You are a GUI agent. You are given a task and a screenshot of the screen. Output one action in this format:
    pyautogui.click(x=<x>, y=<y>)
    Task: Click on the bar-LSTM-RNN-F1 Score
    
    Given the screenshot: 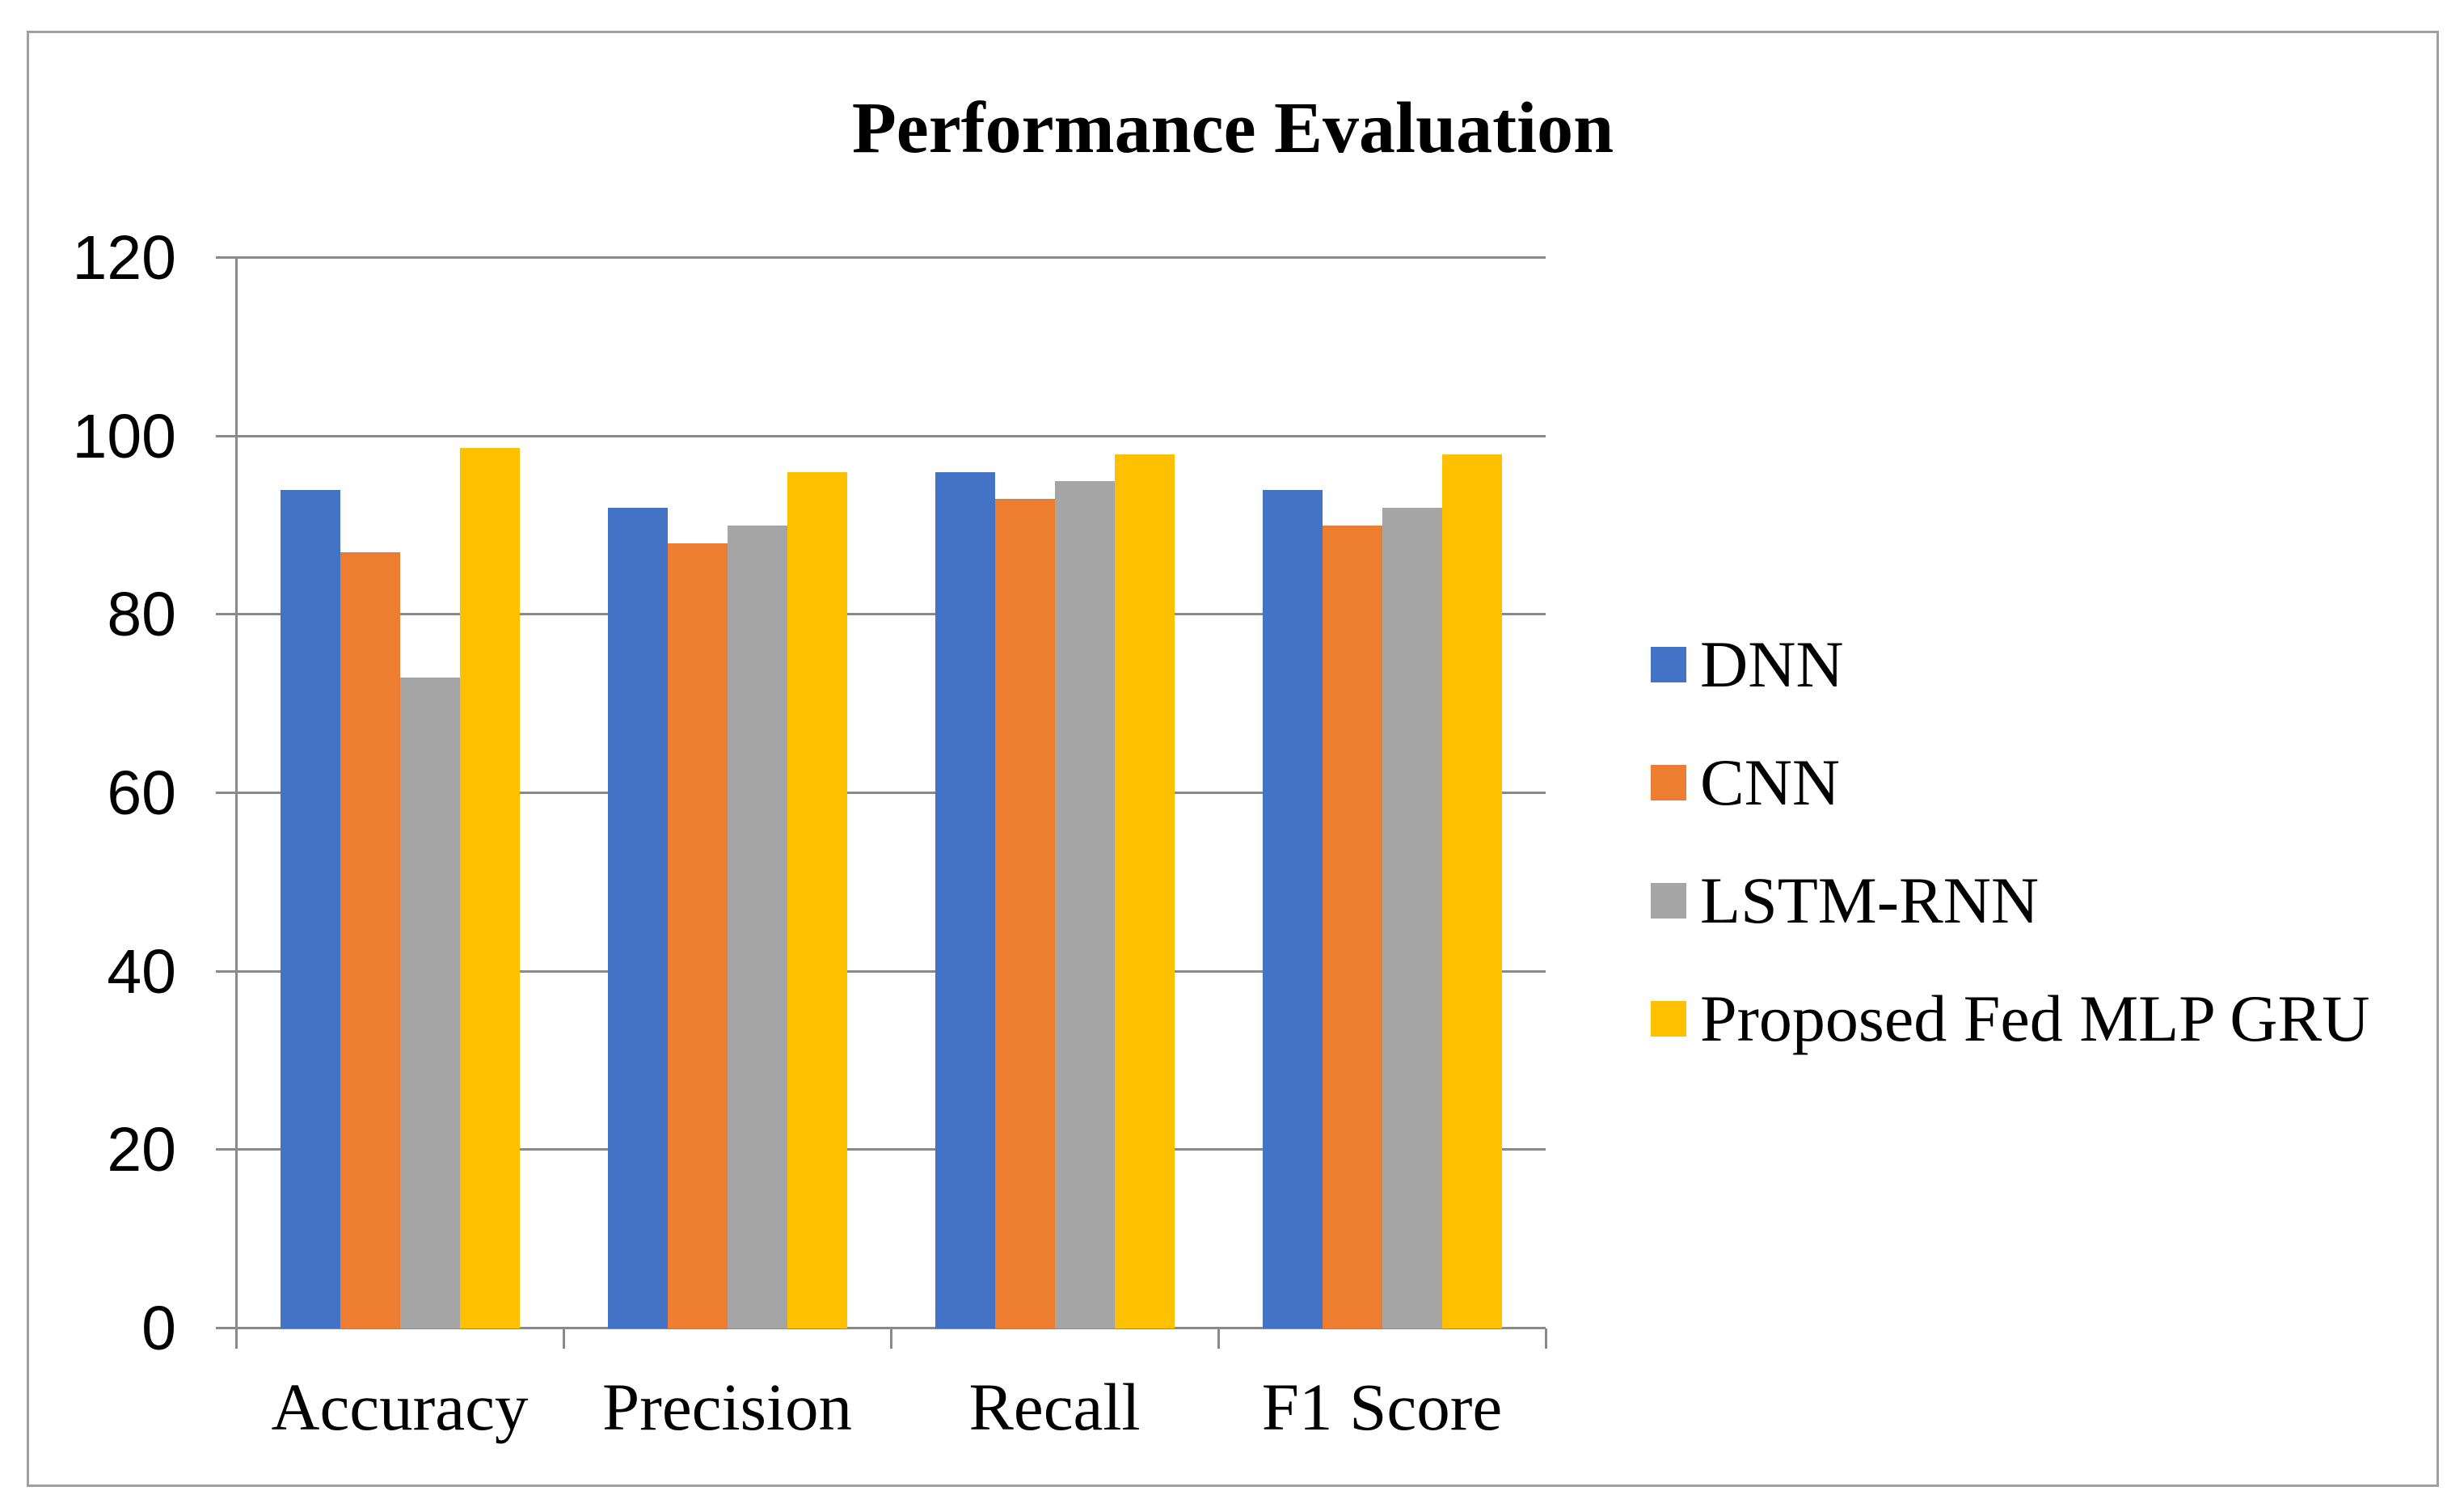 What is the action you would take?
    pyautogui.click(x=1412, y=918)
    